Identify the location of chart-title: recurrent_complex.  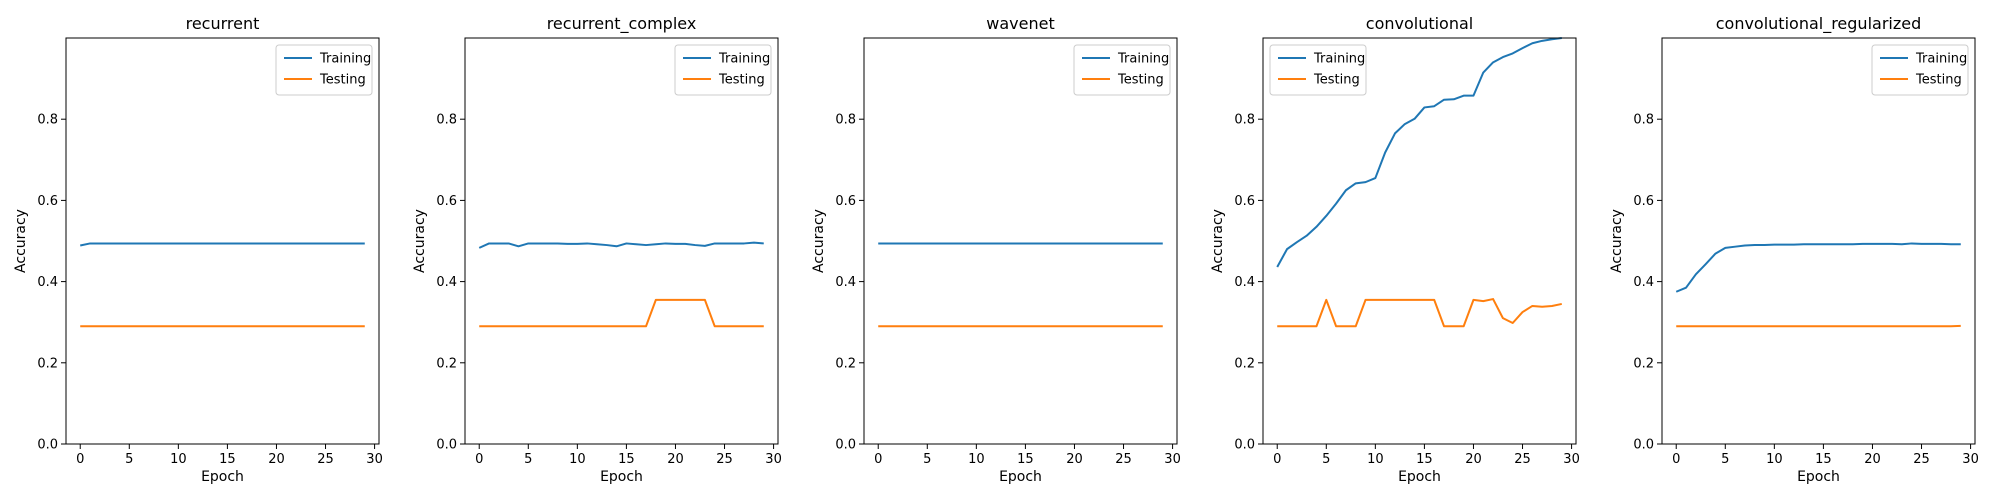
(622, 24).